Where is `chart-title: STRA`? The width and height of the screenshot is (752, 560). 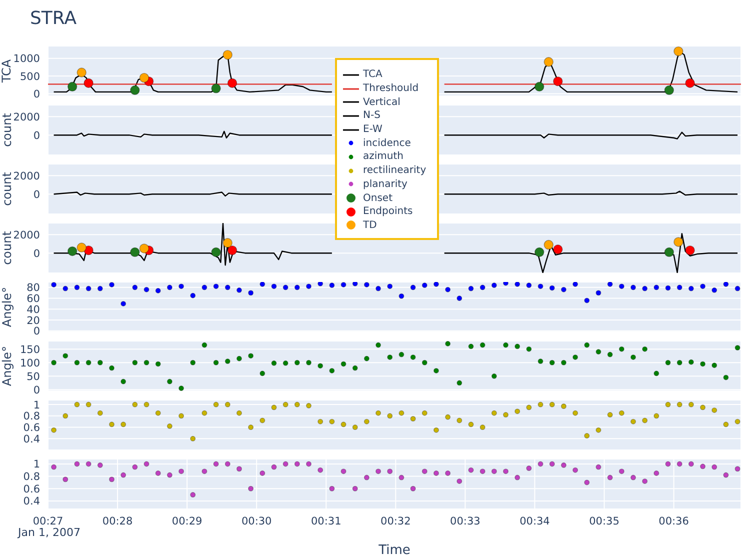 chart-title: STRA is located at coordinates (53, 18).